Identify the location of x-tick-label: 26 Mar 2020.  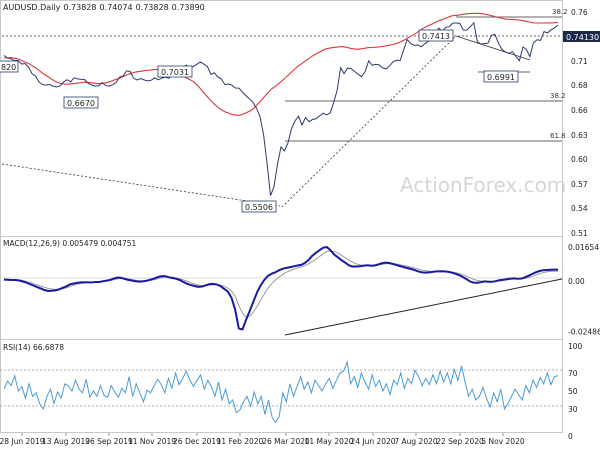
(286, 441).